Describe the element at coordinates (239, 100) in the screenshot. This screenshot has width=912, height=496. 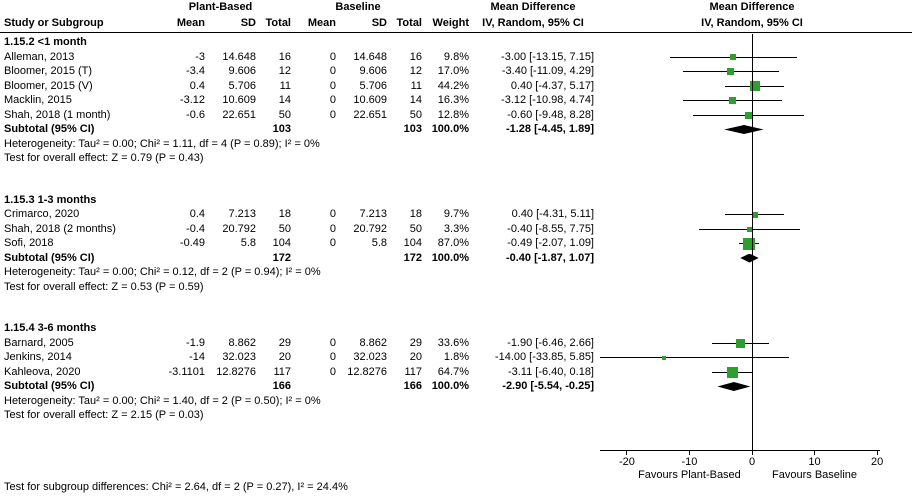
I see `plant-based-sd: 10.609` at that location.